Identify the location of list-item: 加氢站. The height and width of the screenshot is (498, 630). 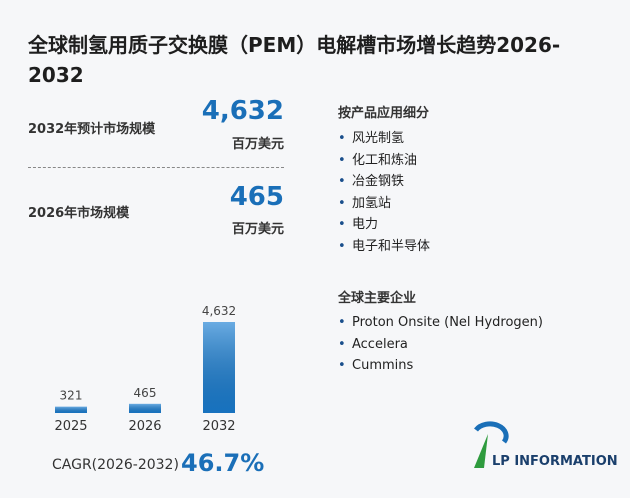
(384, 204).